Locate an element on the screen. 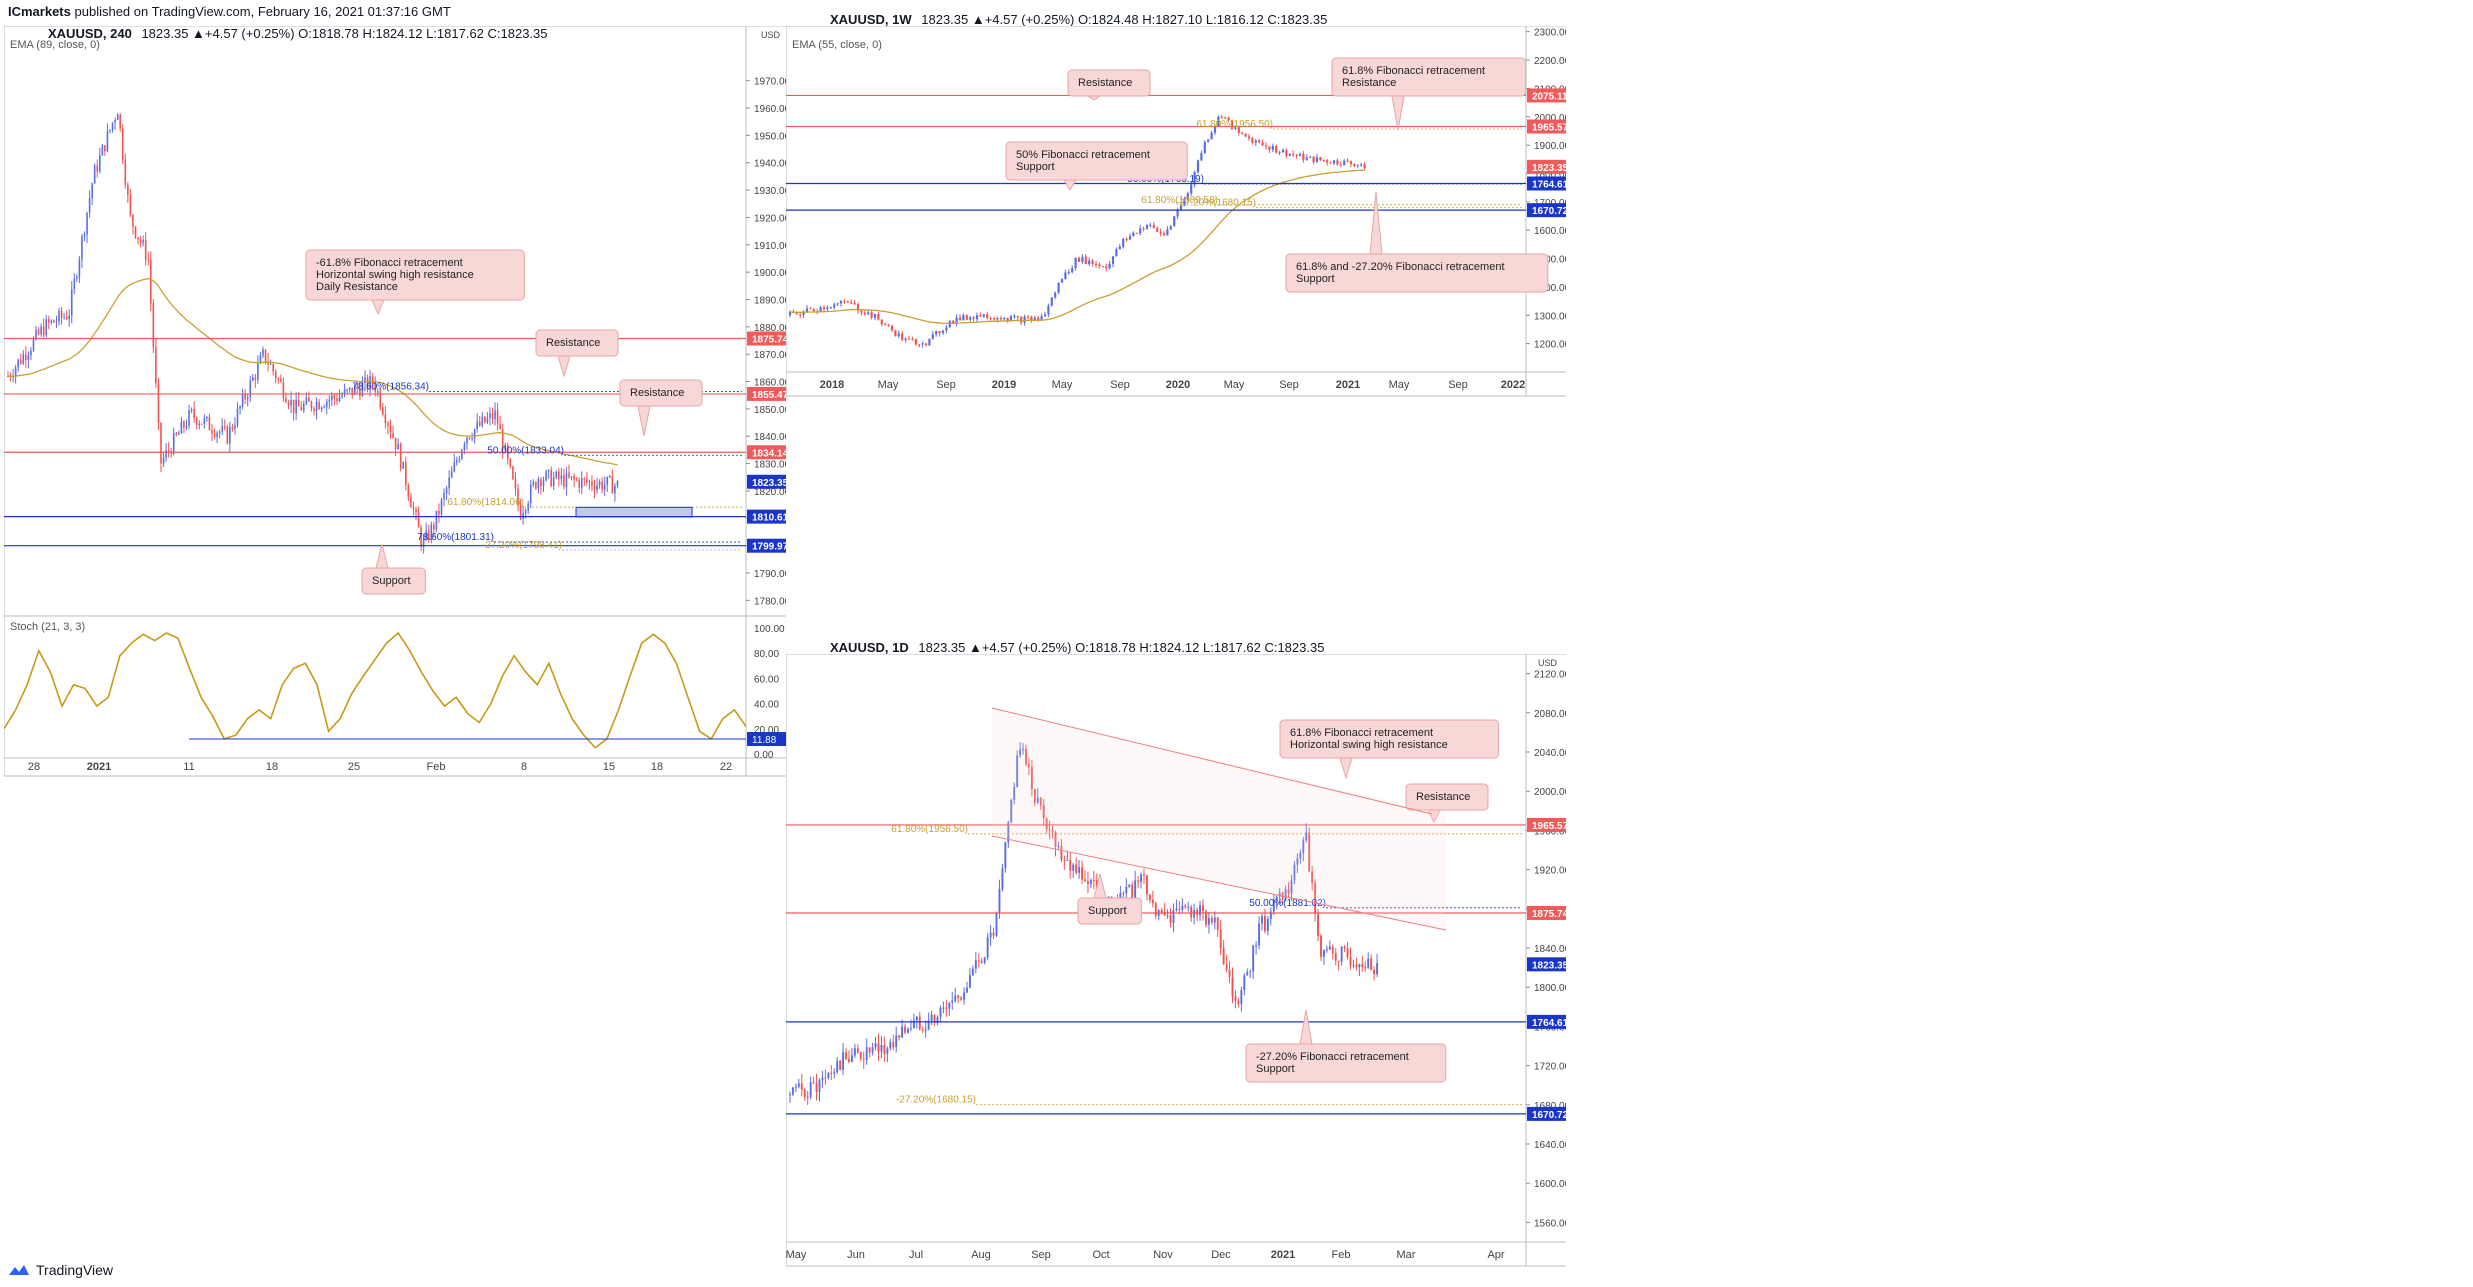  stoch-last-label: 11.88 is located at coordinates (764, 740).